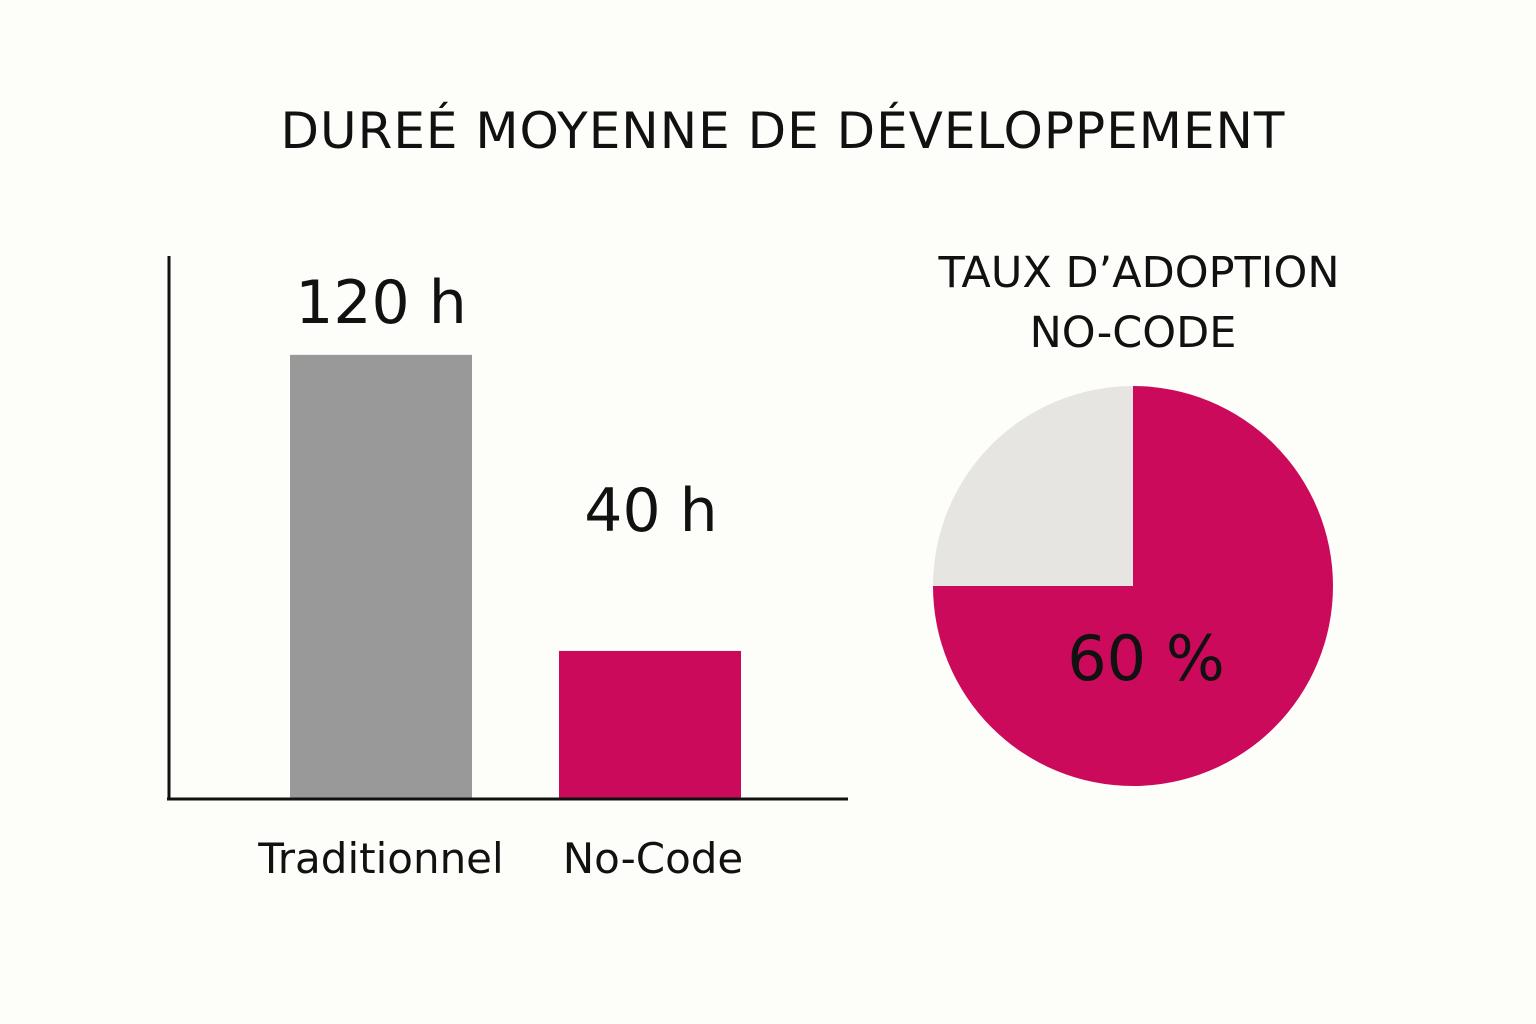 The height and width of the screenshot is (1024, 1536). I want to click on pie-title-line-1: TAUX D’ADOPTION, so click(1139, 273).